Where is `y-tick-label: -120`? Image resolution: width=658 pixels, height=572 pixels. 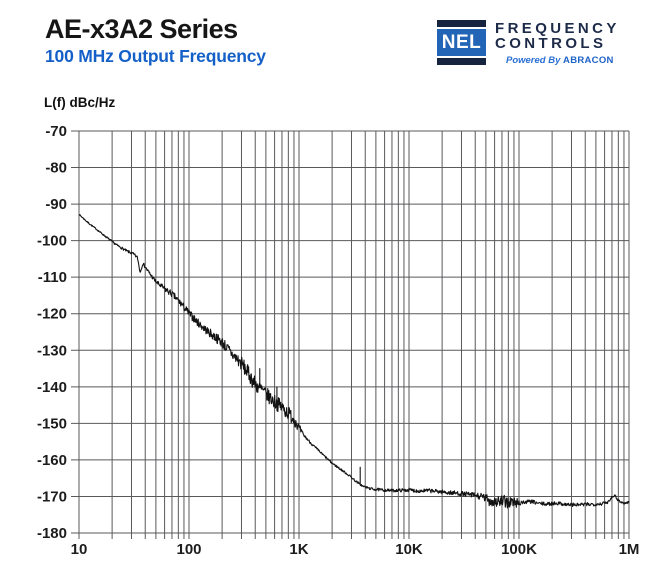 y-tick-label: -120 is located at coordinates (52, 314).